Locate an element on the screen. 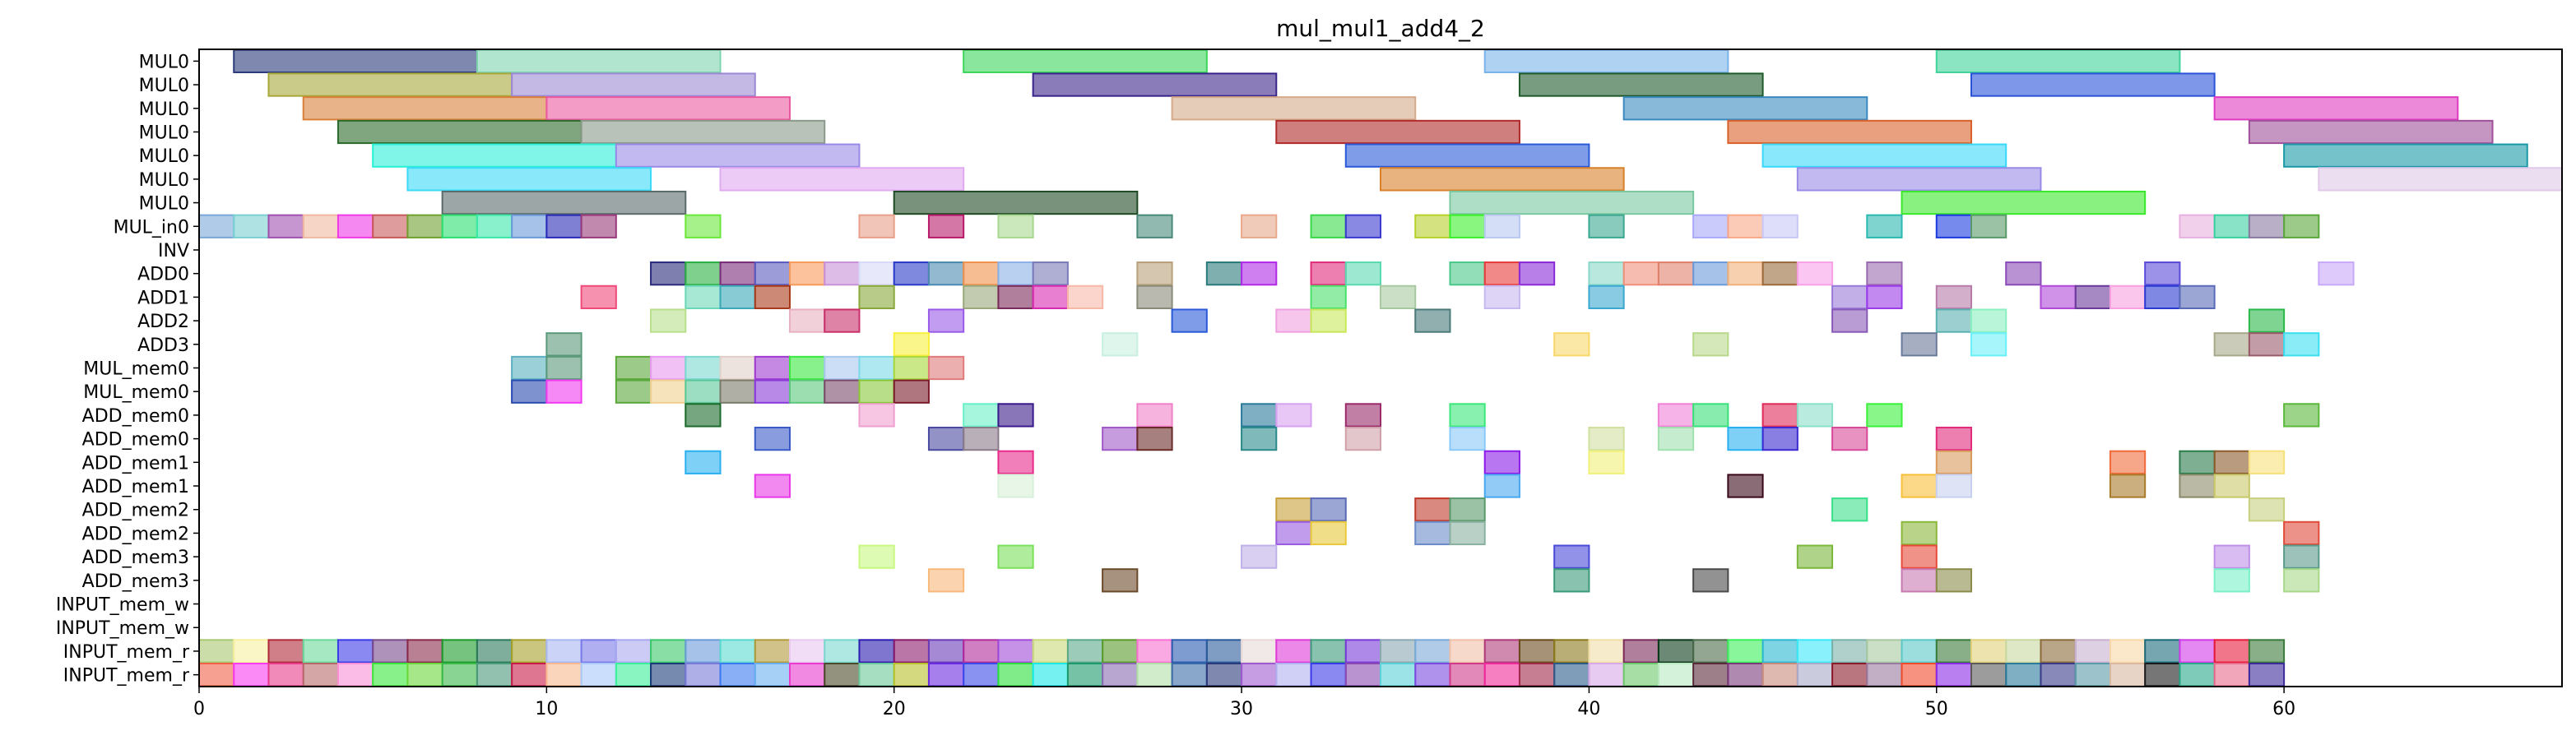  y-tick-label: ADD1 is located at coordinates (163, 298).